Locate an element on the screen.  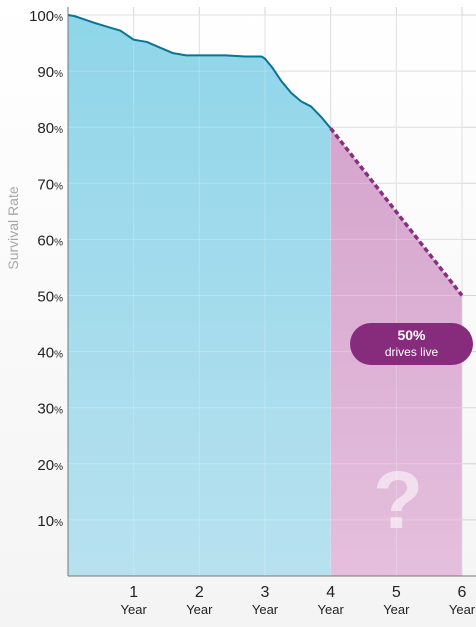
y-tick-label: 40% is located at coordinates (50, 353).